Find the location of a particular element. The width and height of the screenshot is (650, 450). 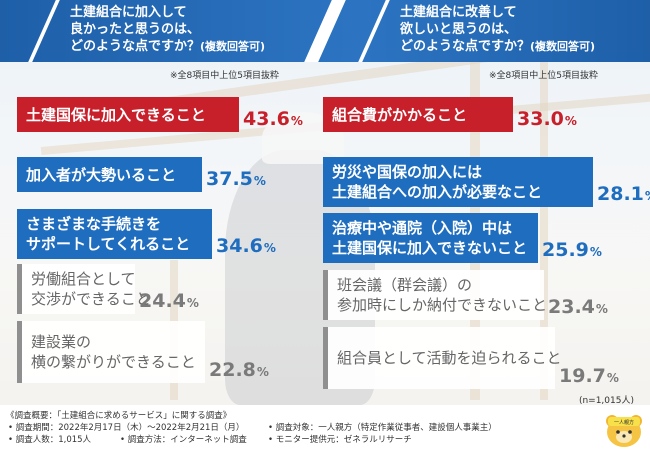

left-bar-label: さまざまな手続きを is located at coordinates (94, 224).